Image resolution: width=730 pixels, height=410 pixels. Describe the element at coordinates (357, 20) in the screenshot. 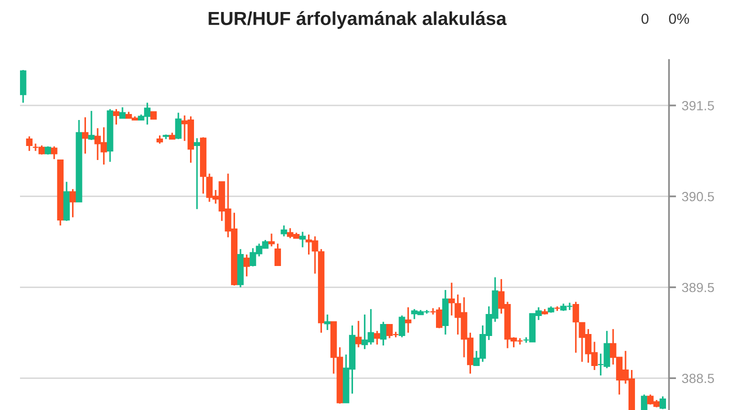

I see `chart-title: EUR/HUF árfolyamának alakulása` at that location.